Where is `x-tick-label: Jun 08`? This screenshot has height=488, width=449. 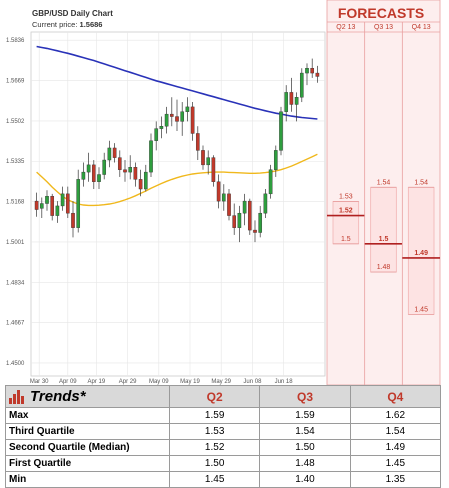 x-tick-label: Jun 08 is located at coordinates (252, 382).